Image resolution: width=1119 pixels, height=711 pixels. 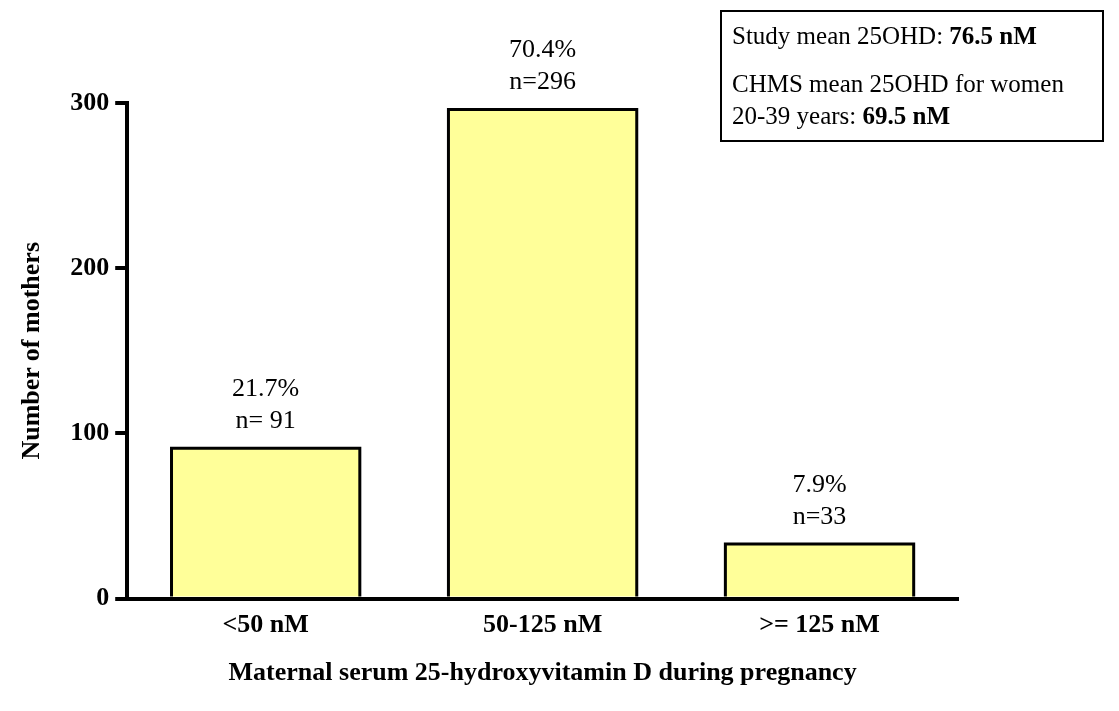 What do you see at coordinates (90, 101) in the screenshot?
I see `y-tick-label: 300` at bounding box center [90, 101].